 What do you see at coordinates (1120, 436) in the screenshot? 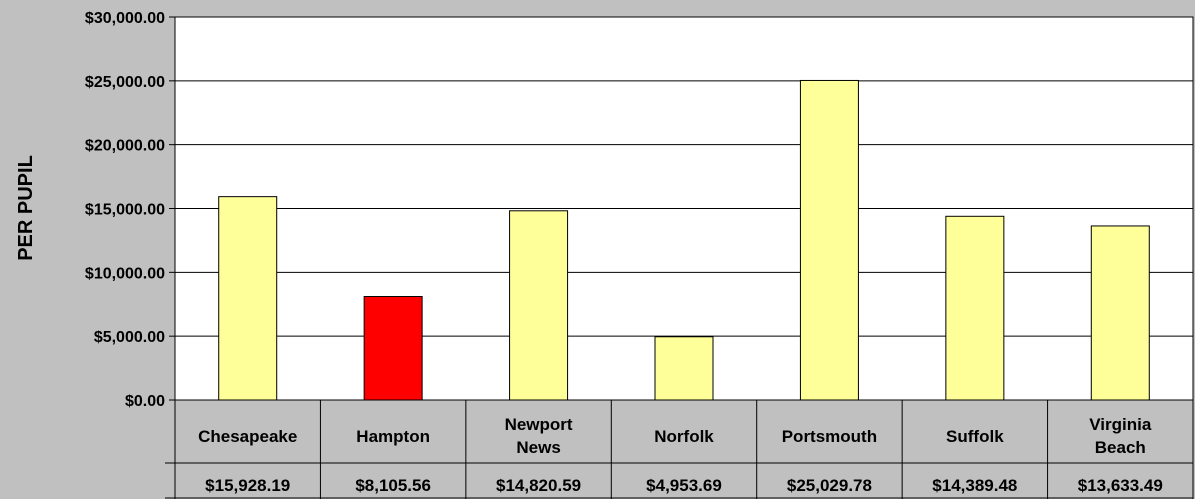
I see `category-label: Virginia Beach` at bounding box center [1120, 436].